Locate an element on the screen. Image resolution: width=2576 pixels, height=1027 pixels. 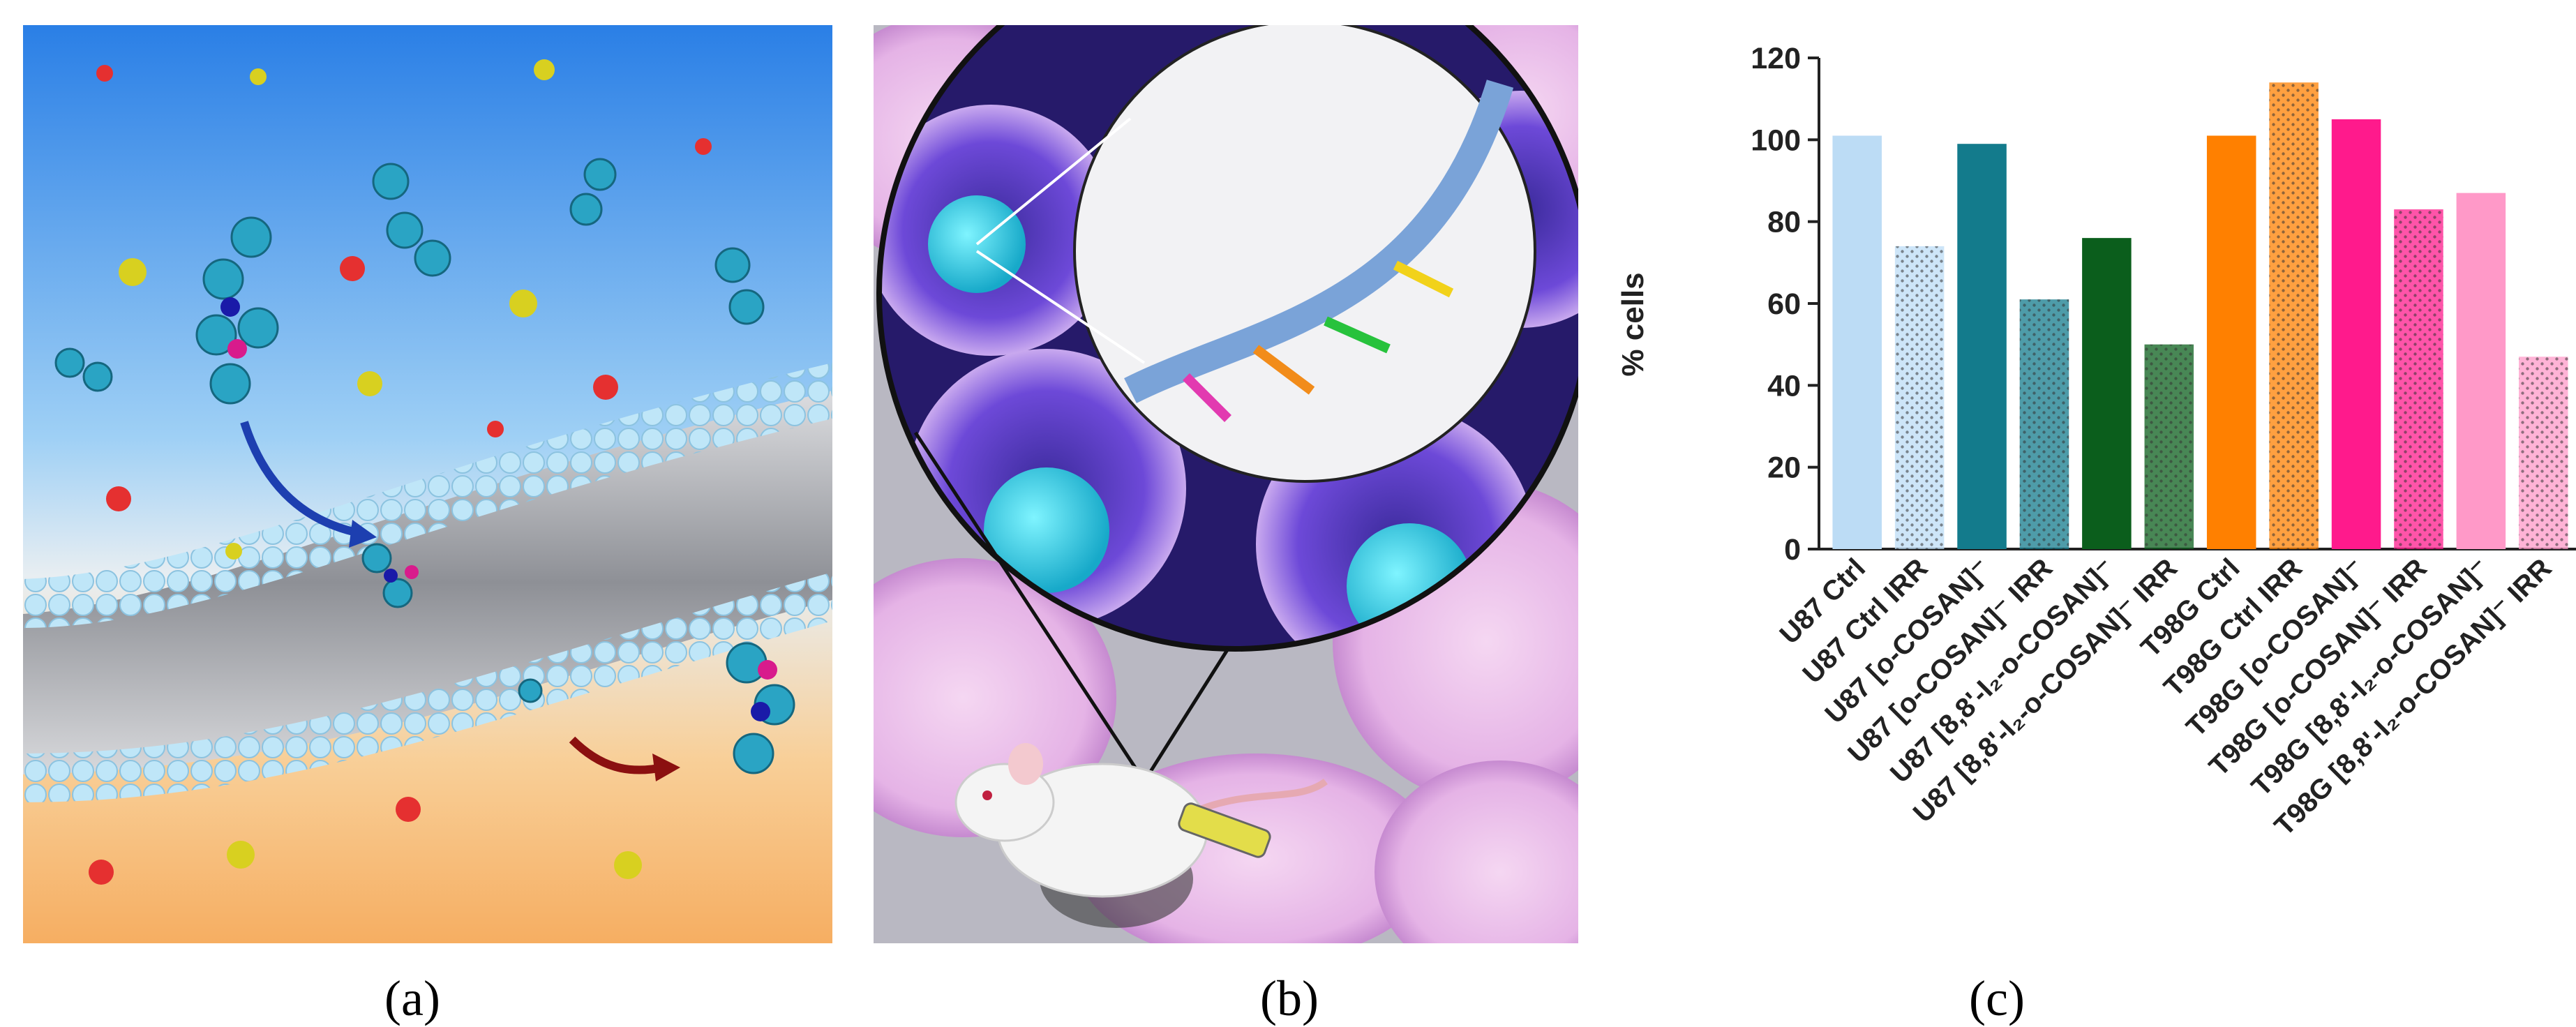
y-tick-label: 40 is located at coordinates (1784, 386).